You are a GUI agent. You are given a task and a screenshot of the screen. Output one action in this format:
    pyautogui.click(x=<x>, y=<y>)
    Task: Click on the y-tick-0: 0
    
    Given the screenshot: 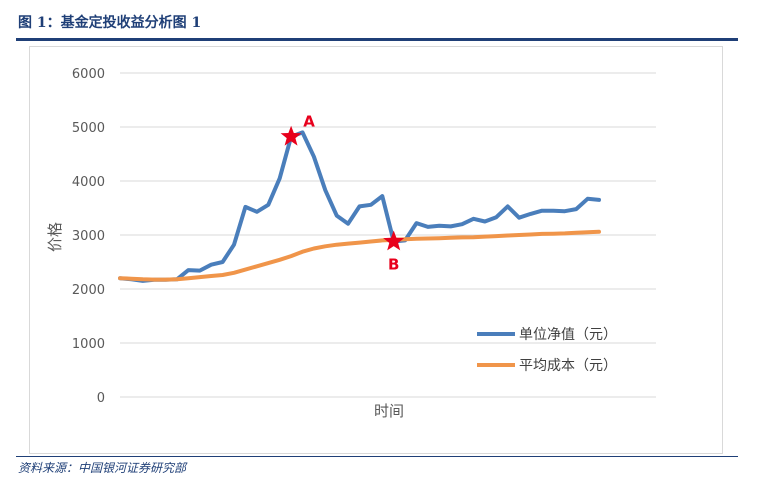 What is the action you would take?
    pyautogui.click(x=101, y=398)
    